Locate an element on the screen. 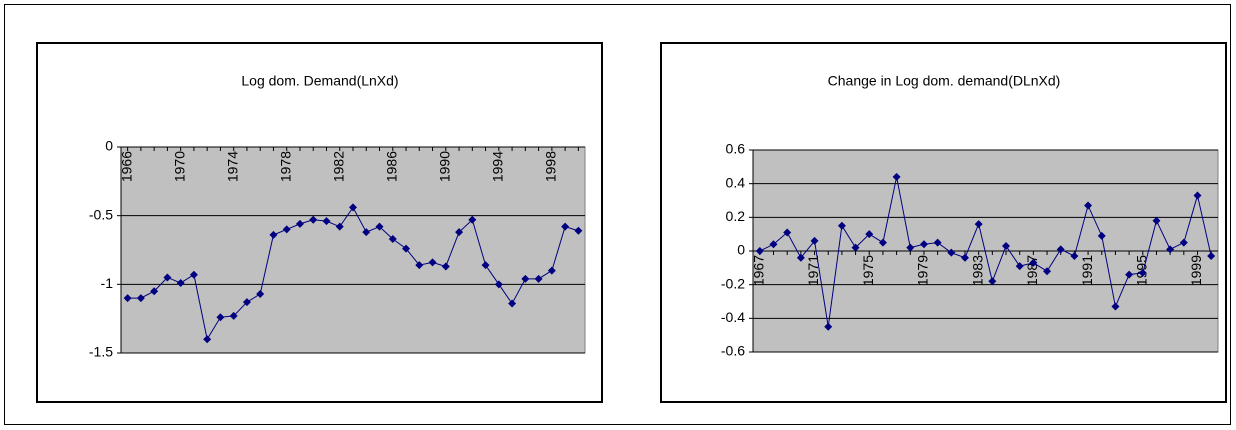 The image size is (1236, 430). x-tick-label: 1991 is located at coordinates (1087, 270).